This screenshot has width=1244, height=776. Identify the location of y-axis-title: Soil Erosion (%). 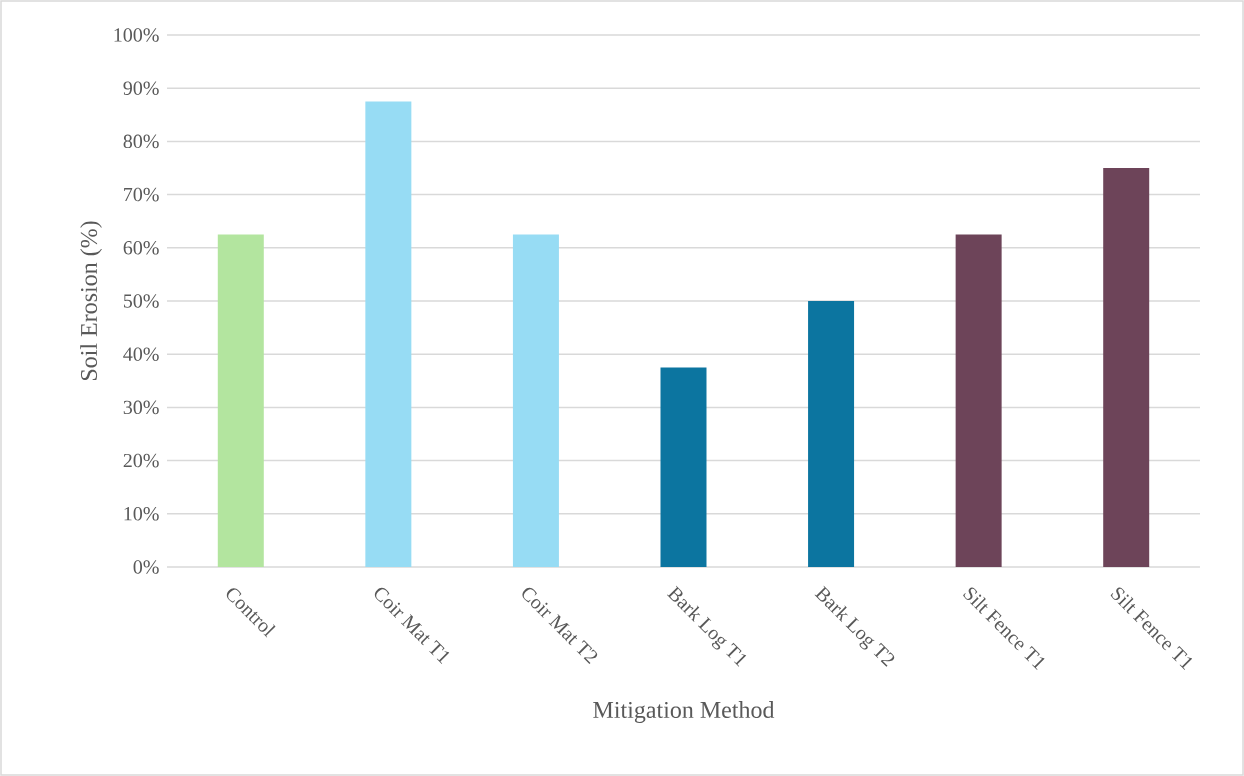
(91, 301).